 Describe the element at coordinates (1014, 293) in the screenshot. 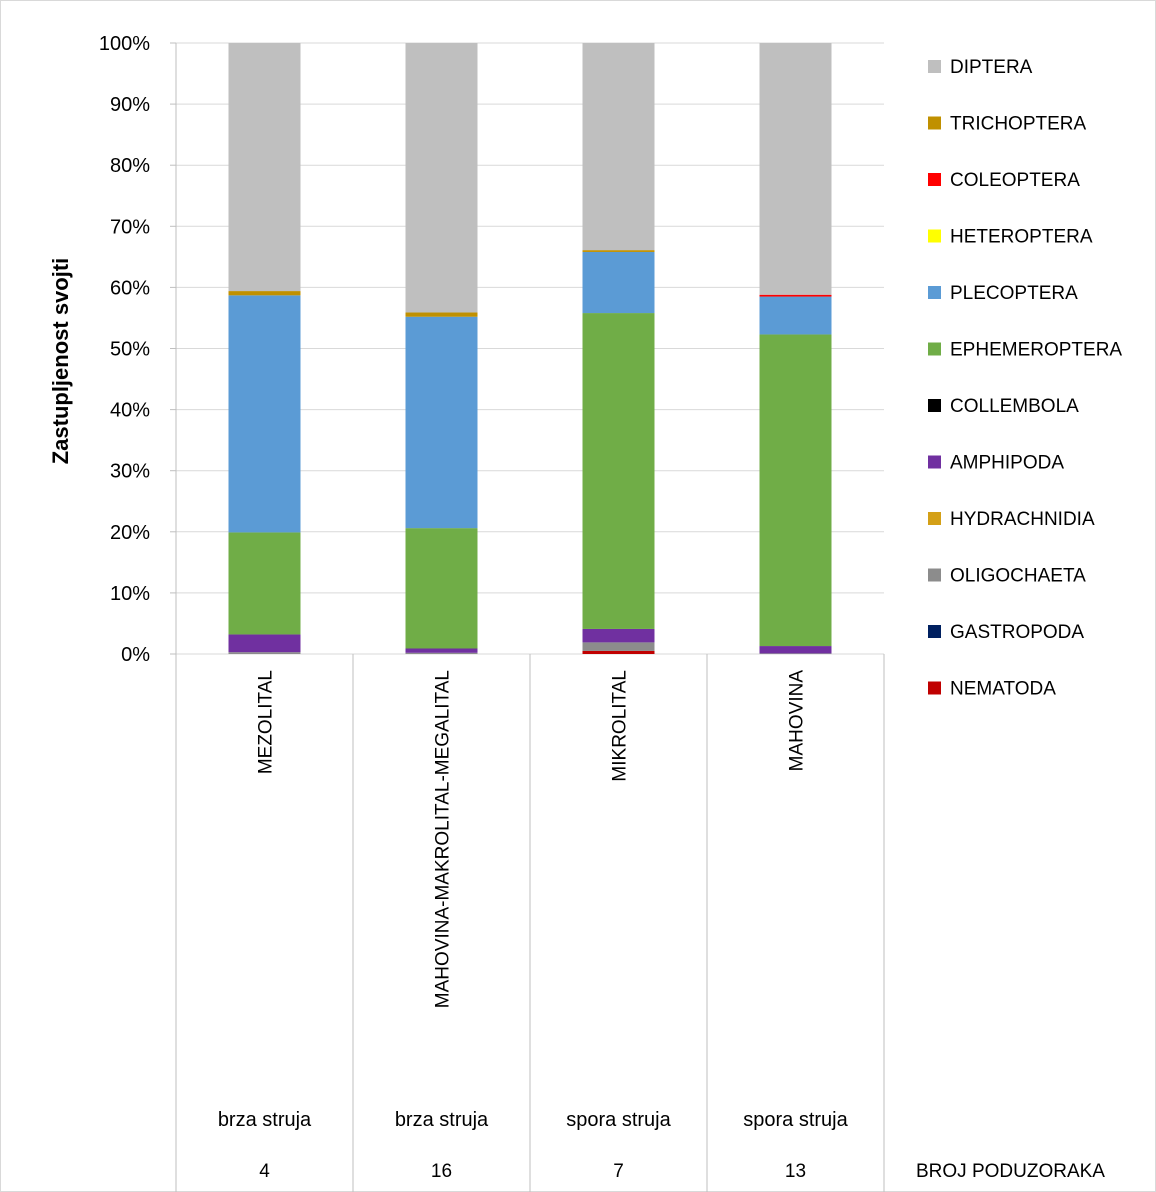

I see `legend-label: PLECOPTERA` at that location.